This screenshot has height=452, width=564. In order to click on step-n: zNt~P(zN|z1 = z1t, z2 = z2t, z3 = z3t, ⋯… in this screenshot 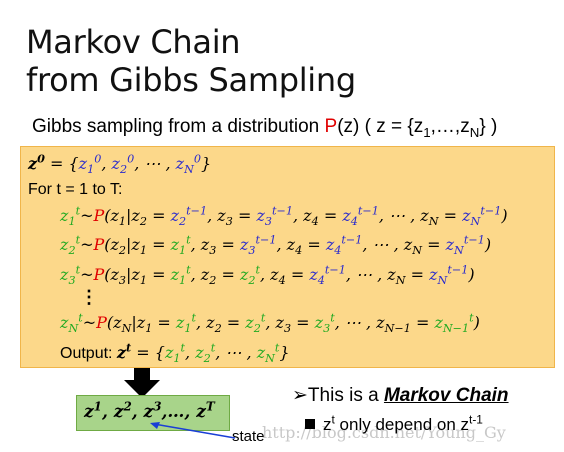, I will do `click(270, 323)`.